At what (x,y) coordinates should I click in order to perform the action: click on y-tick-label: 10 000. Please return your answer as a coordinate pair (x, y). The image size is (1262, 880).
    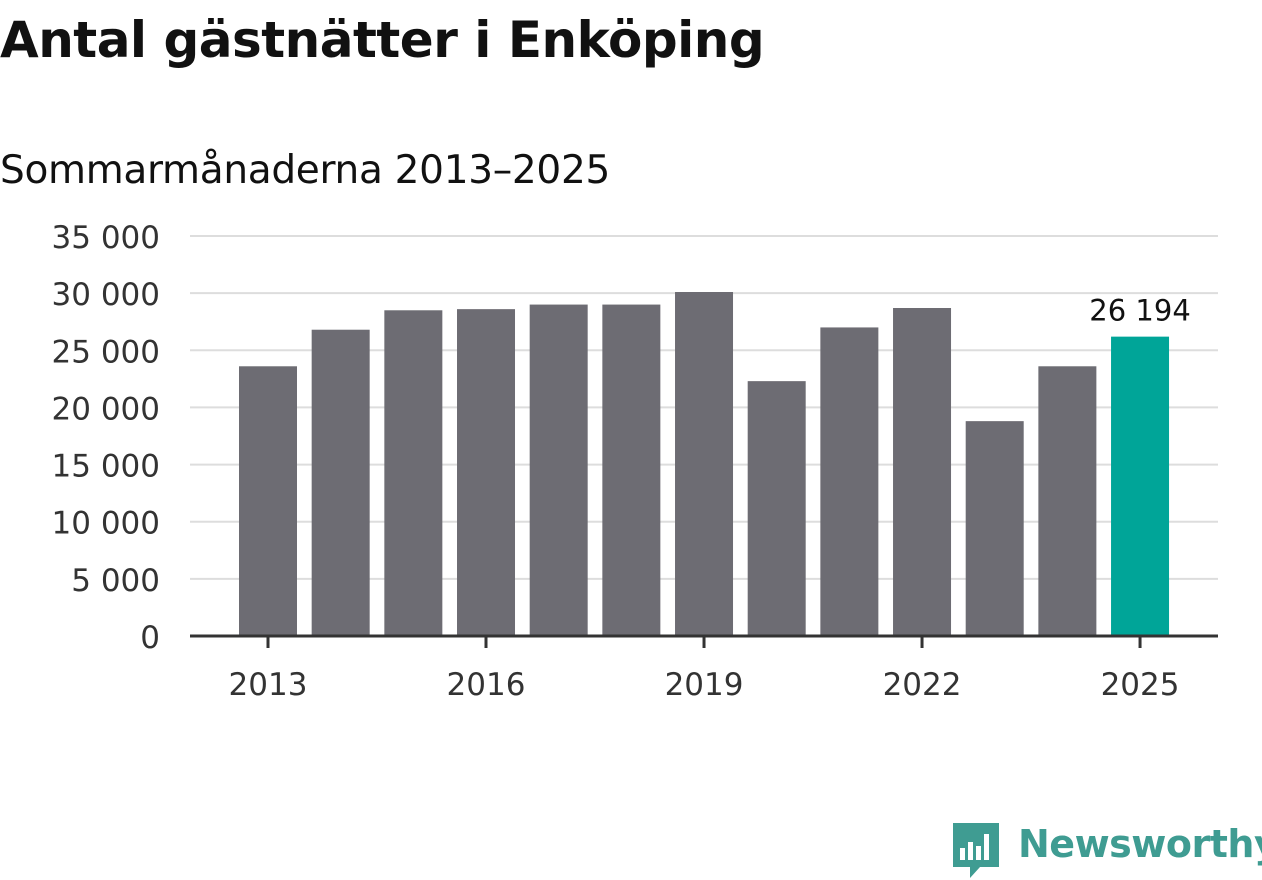
    Looking at the image, I should click on (106, 524).